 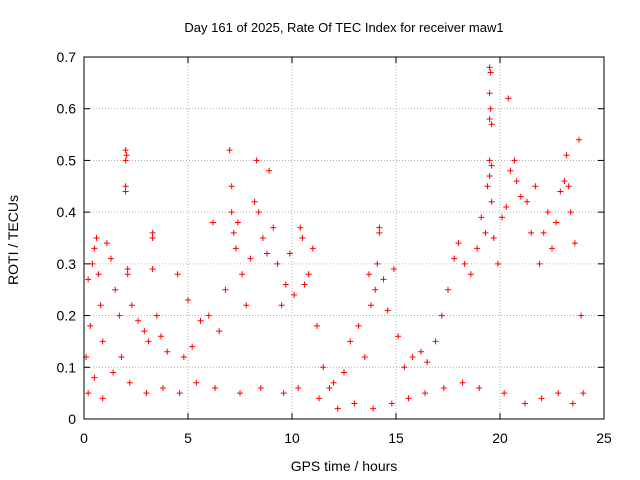 What do you see at coordinates (604, 438) in the screenshot?
I see `x-tick-label: 25` at bounding box center [604, 438].